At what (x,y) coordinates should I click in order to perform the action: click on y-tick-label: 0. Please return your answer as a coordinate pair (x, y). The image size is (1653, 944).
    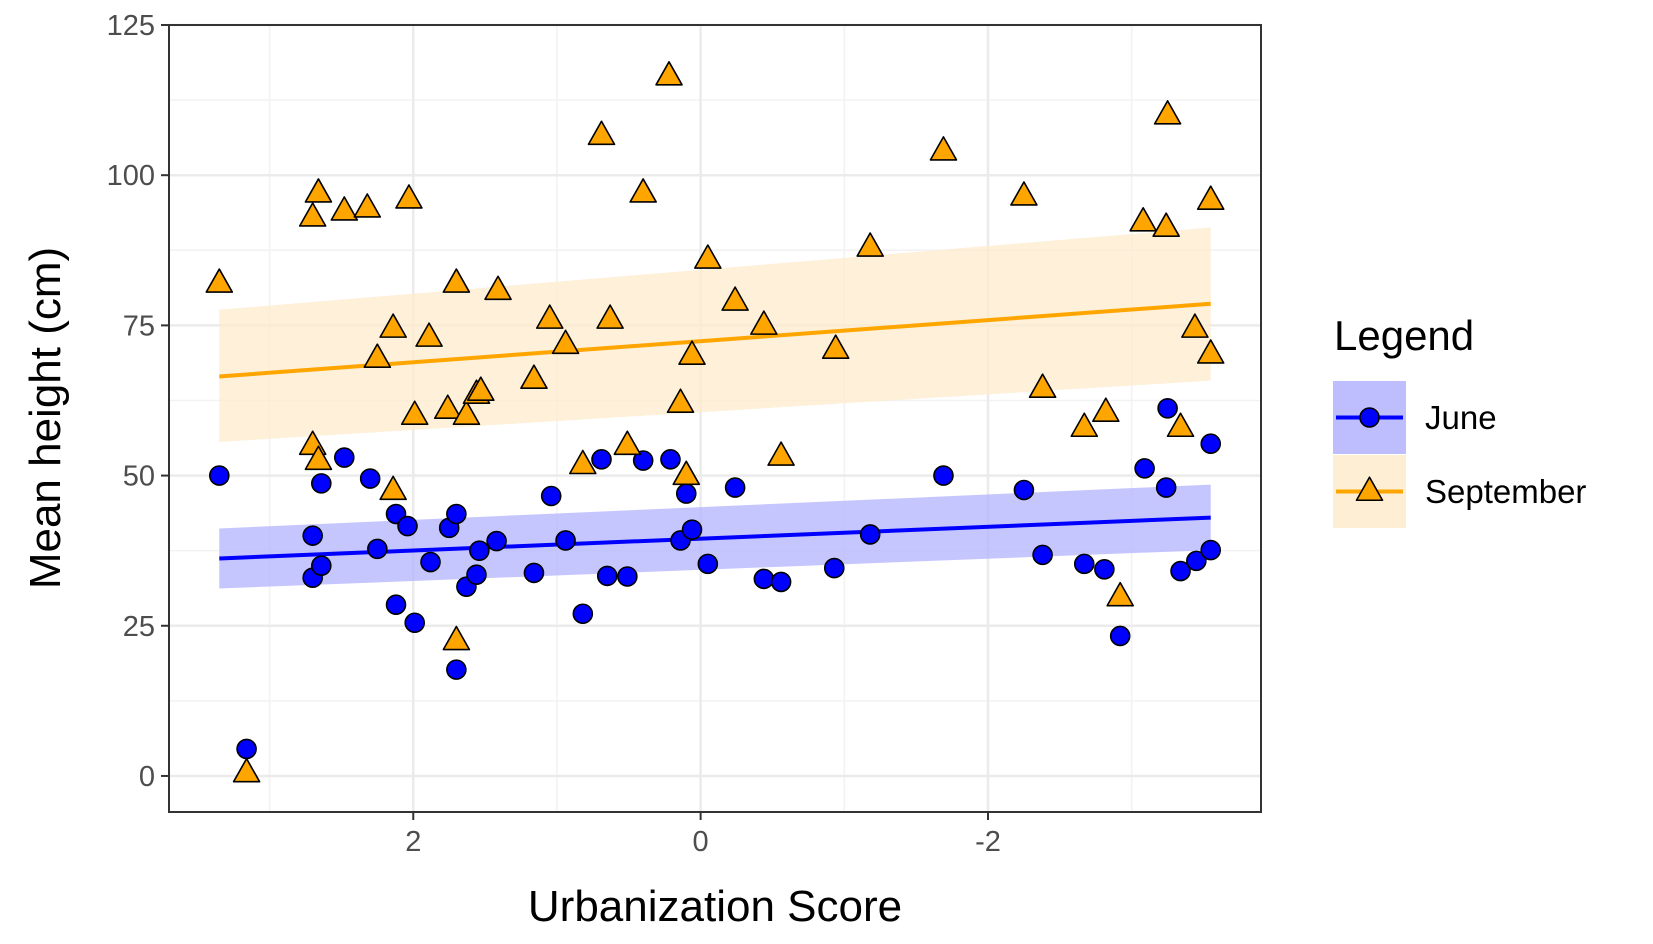
    Looking at the image, I should click on (147, 777).